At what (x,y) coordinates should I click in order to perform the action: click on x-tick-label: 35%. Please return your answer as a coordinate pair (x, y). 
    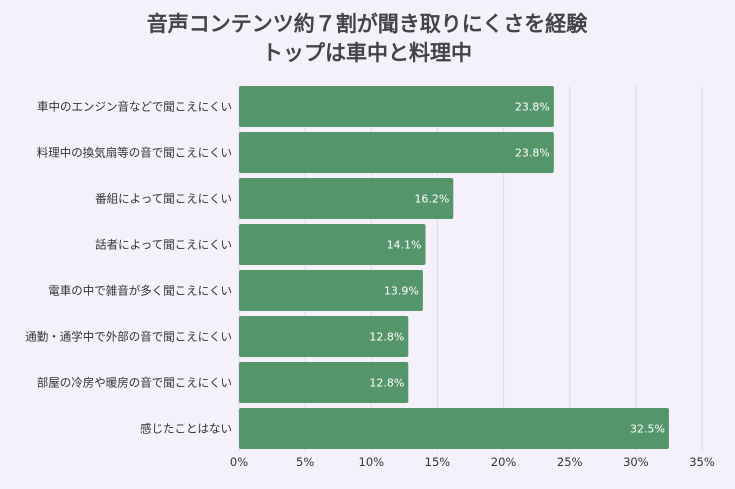
    Looking at the image, I should click on (702, 462).